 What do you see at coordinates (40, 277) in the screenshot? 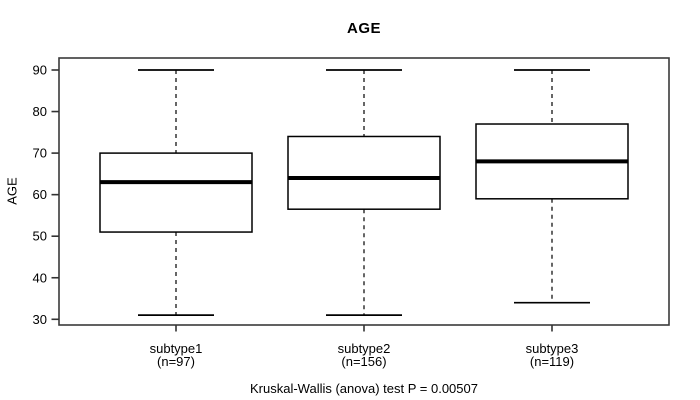
I see `y-tick-label: 40` at bounding box center [40, 277].